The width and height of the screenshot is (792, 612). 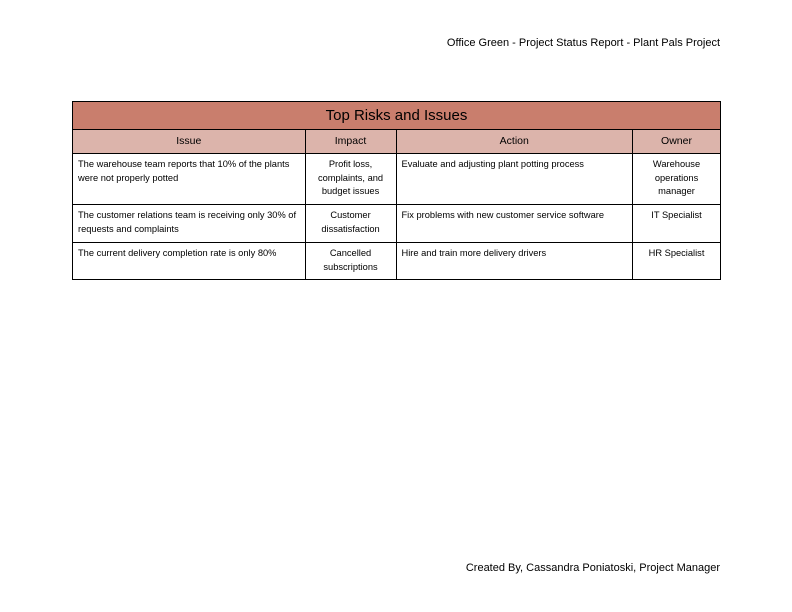 What do you see at coordinates (189, 141) in the screenshot?
I see `column-header-issue: Issue` at bounding box center [189, 141].